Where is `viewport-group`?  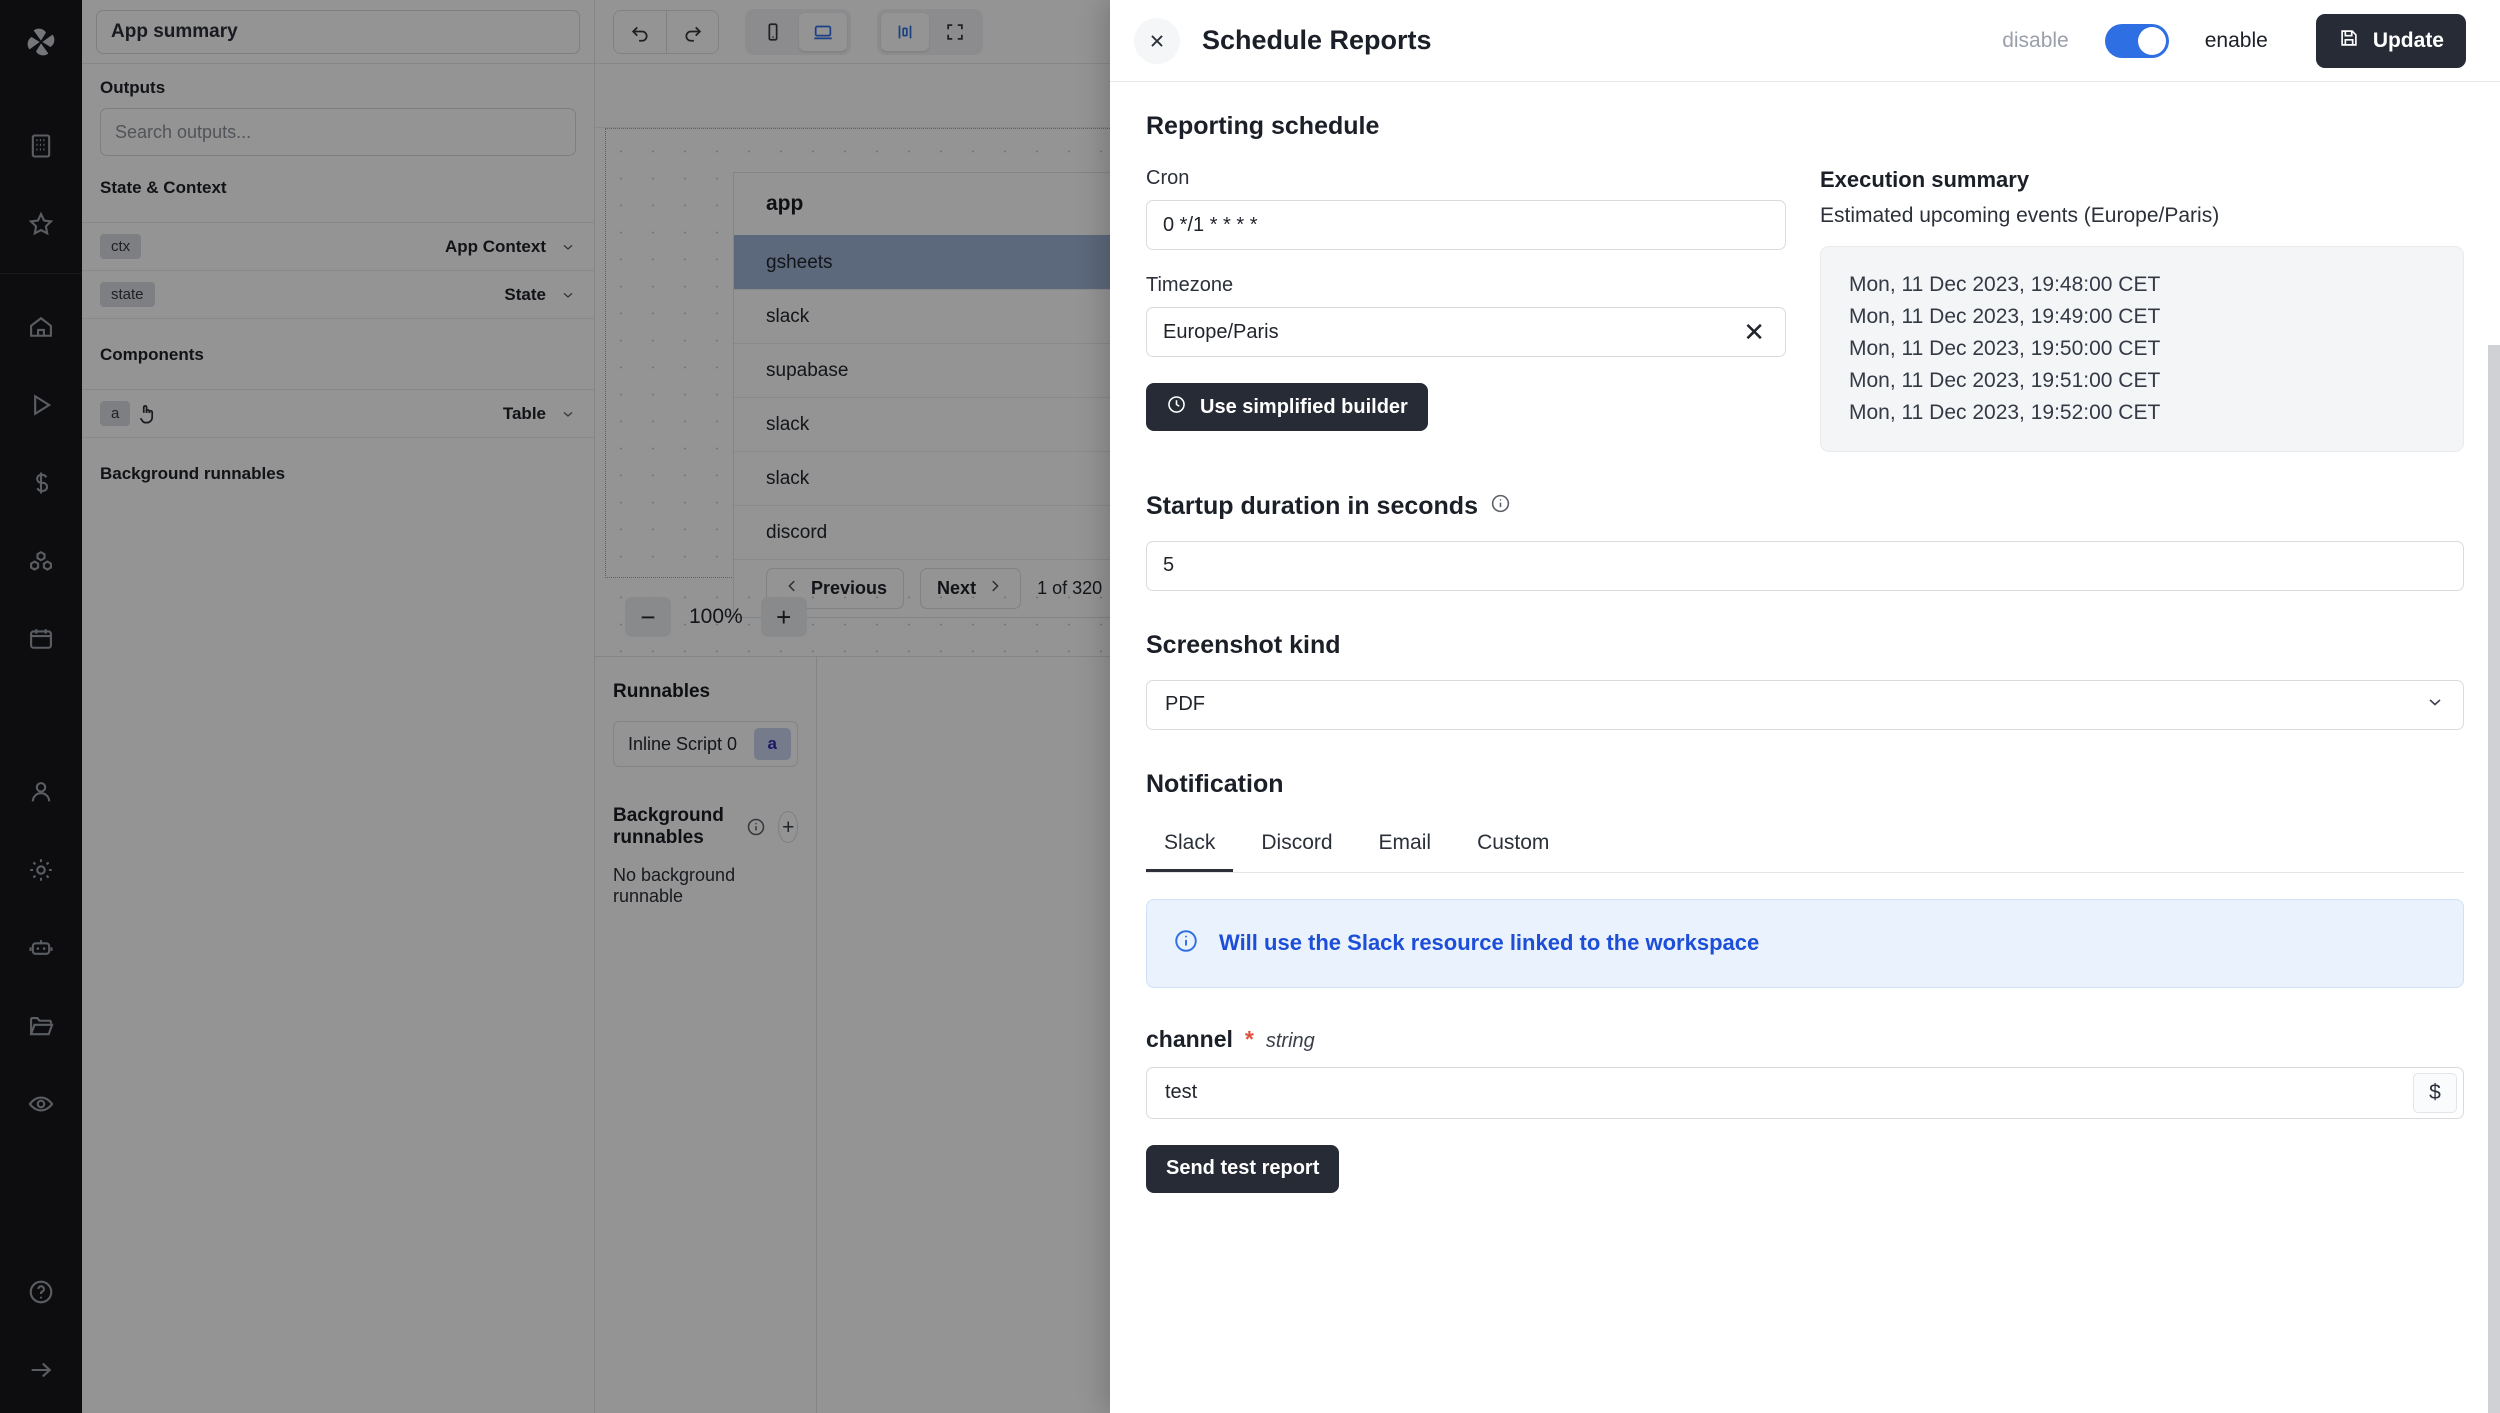 viewport-group is located at coordinates (798, 31).